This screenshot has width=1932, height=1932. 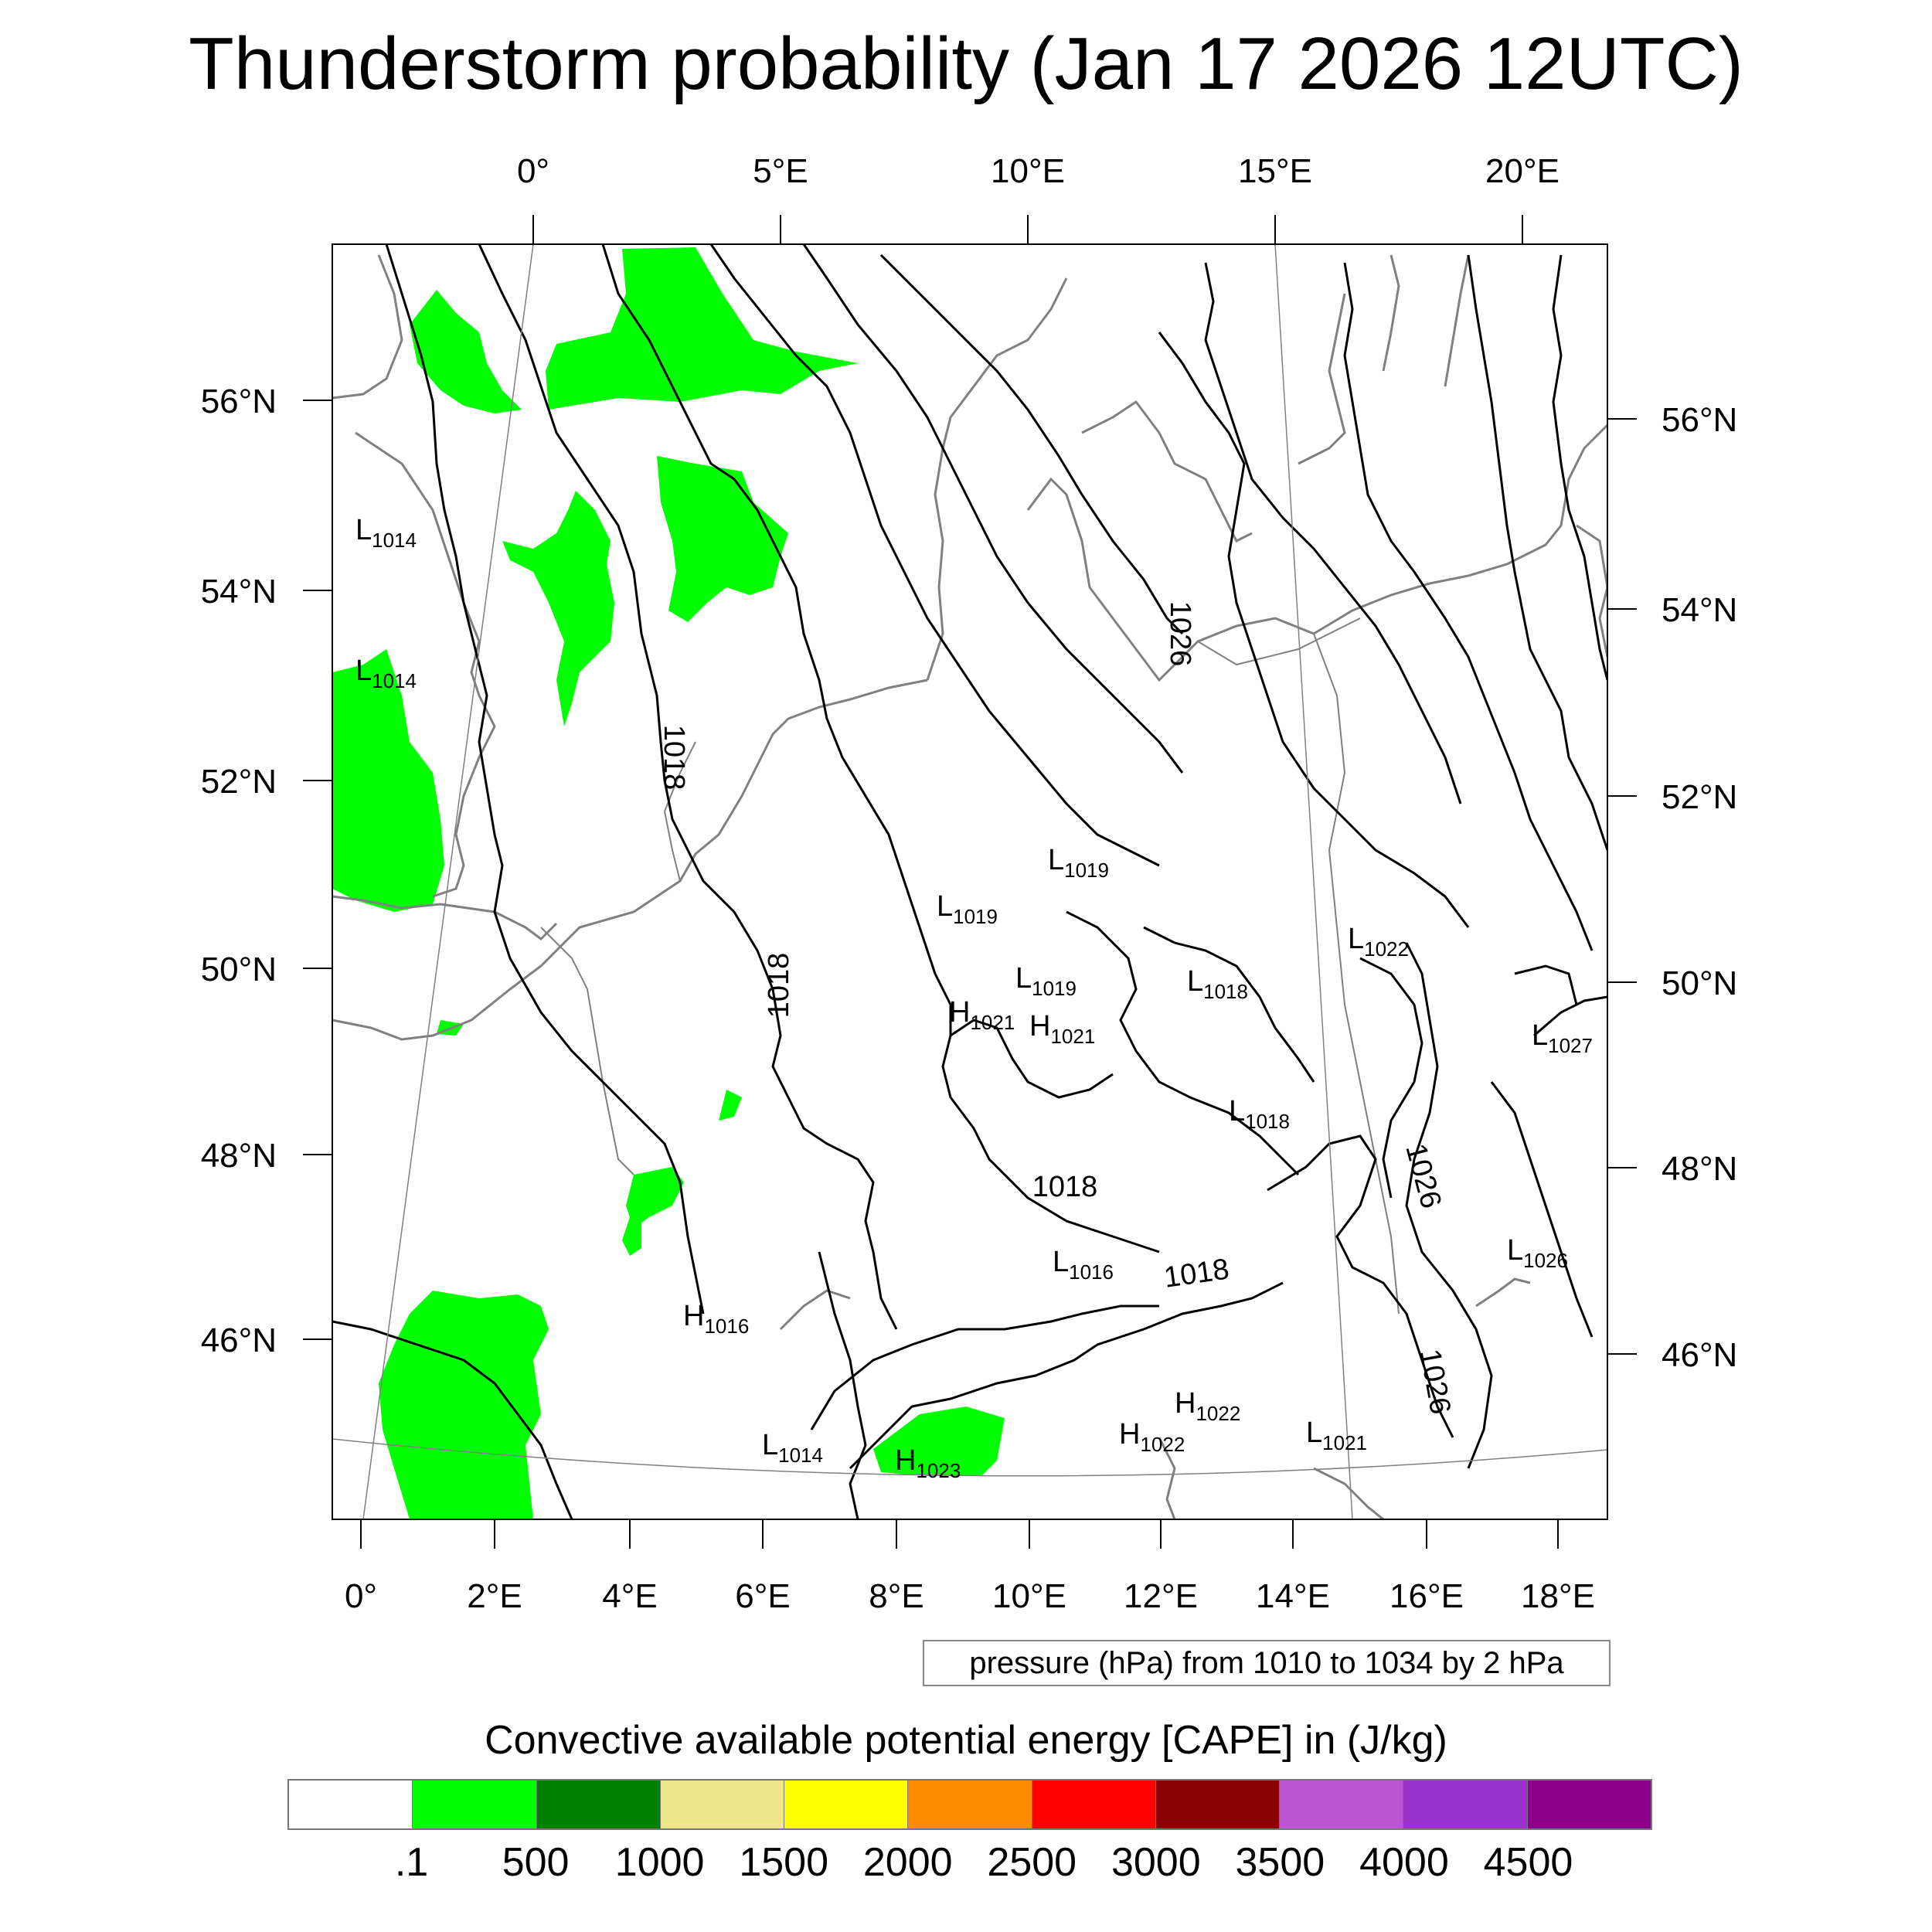 I want to click on top-lon-label: 15°E, so click(x=1275, y=171).